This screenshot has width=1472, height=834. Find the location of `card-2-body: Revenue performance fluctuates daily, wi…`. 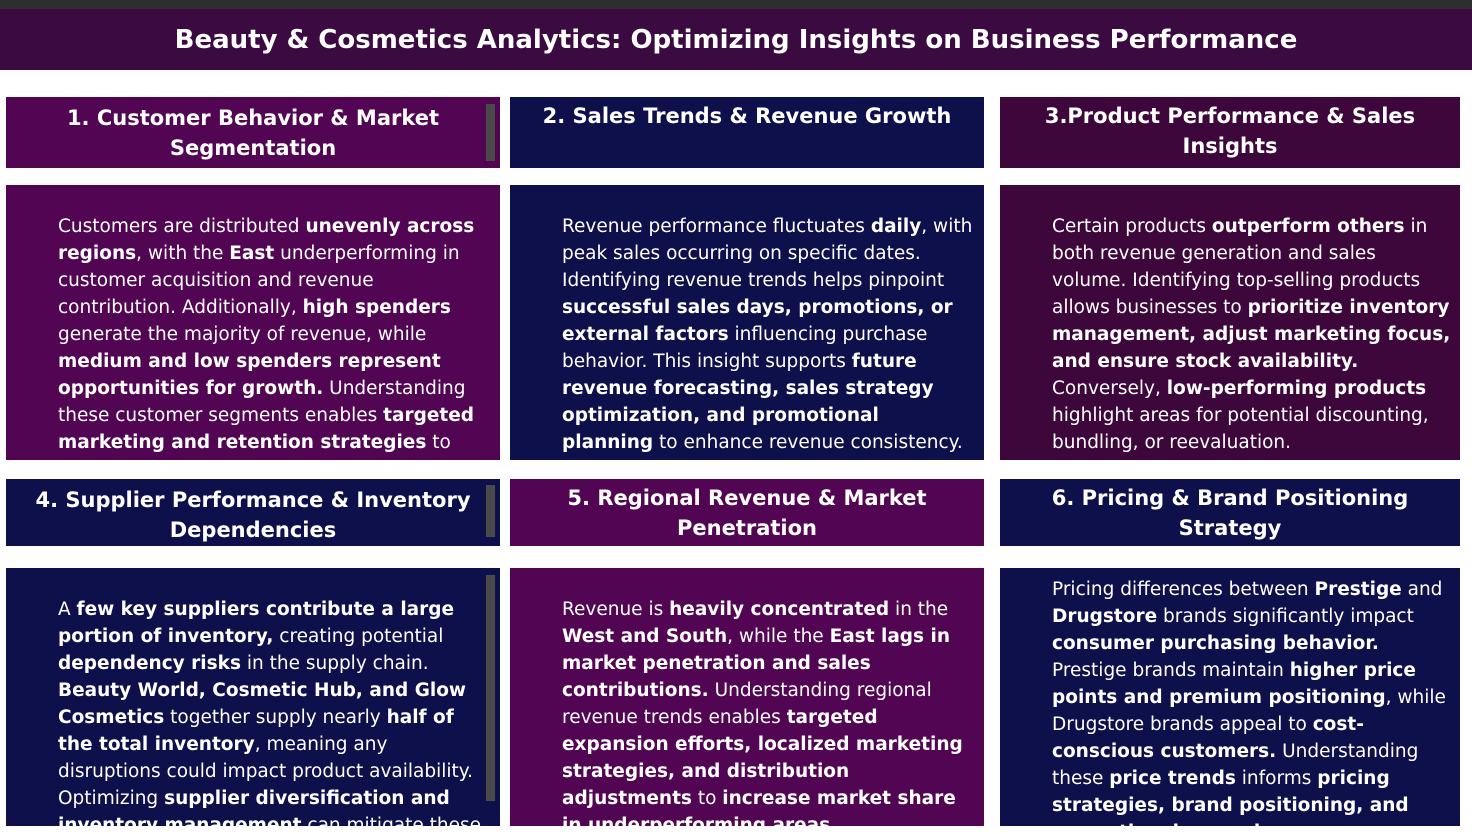

card-2-body: Revenue performance fluctuates daily, wi… is located at coordinates (747, 322).